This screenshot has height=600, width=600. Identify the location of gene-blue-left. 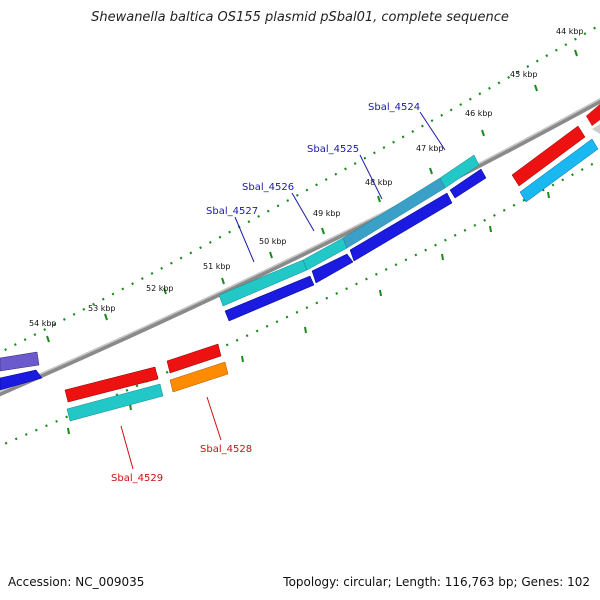
(21, 380).